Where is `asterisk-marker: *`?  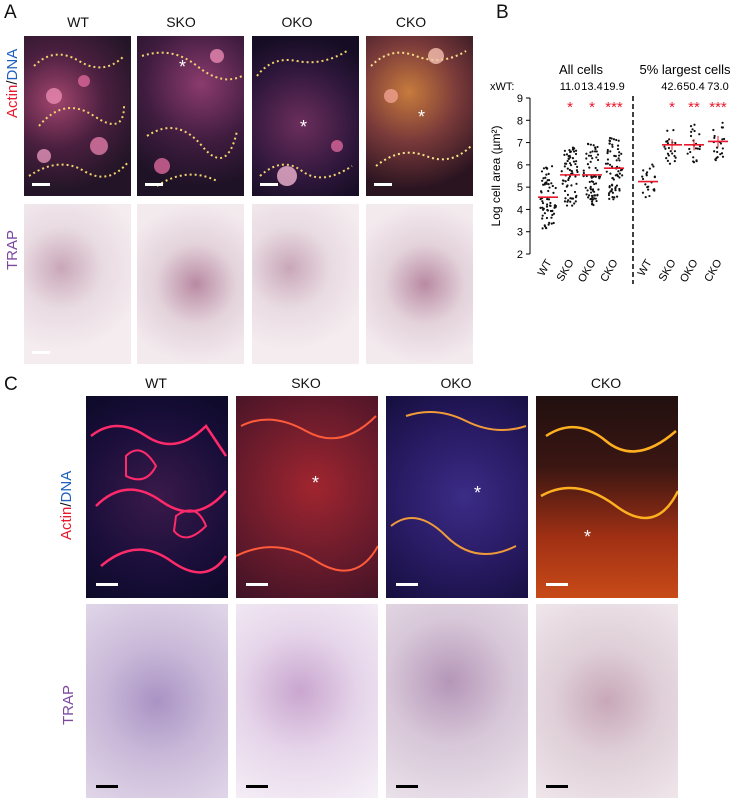
asterisk-marker: * is located at coordinates (183, 67).